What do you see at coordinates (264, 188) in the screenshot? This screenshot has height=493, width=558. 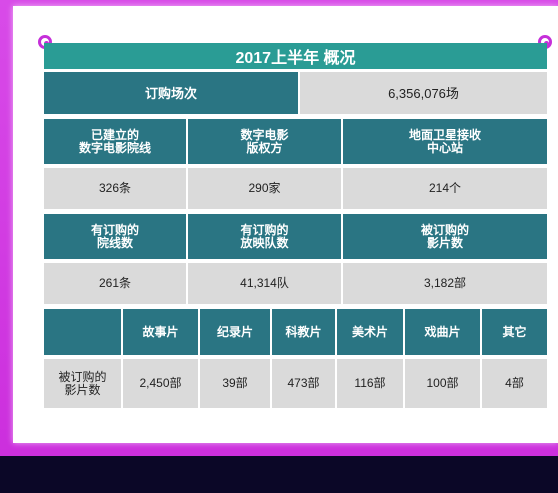 I see `infra-value-copyright-owners: 290家` at bounding box center [264, 188].